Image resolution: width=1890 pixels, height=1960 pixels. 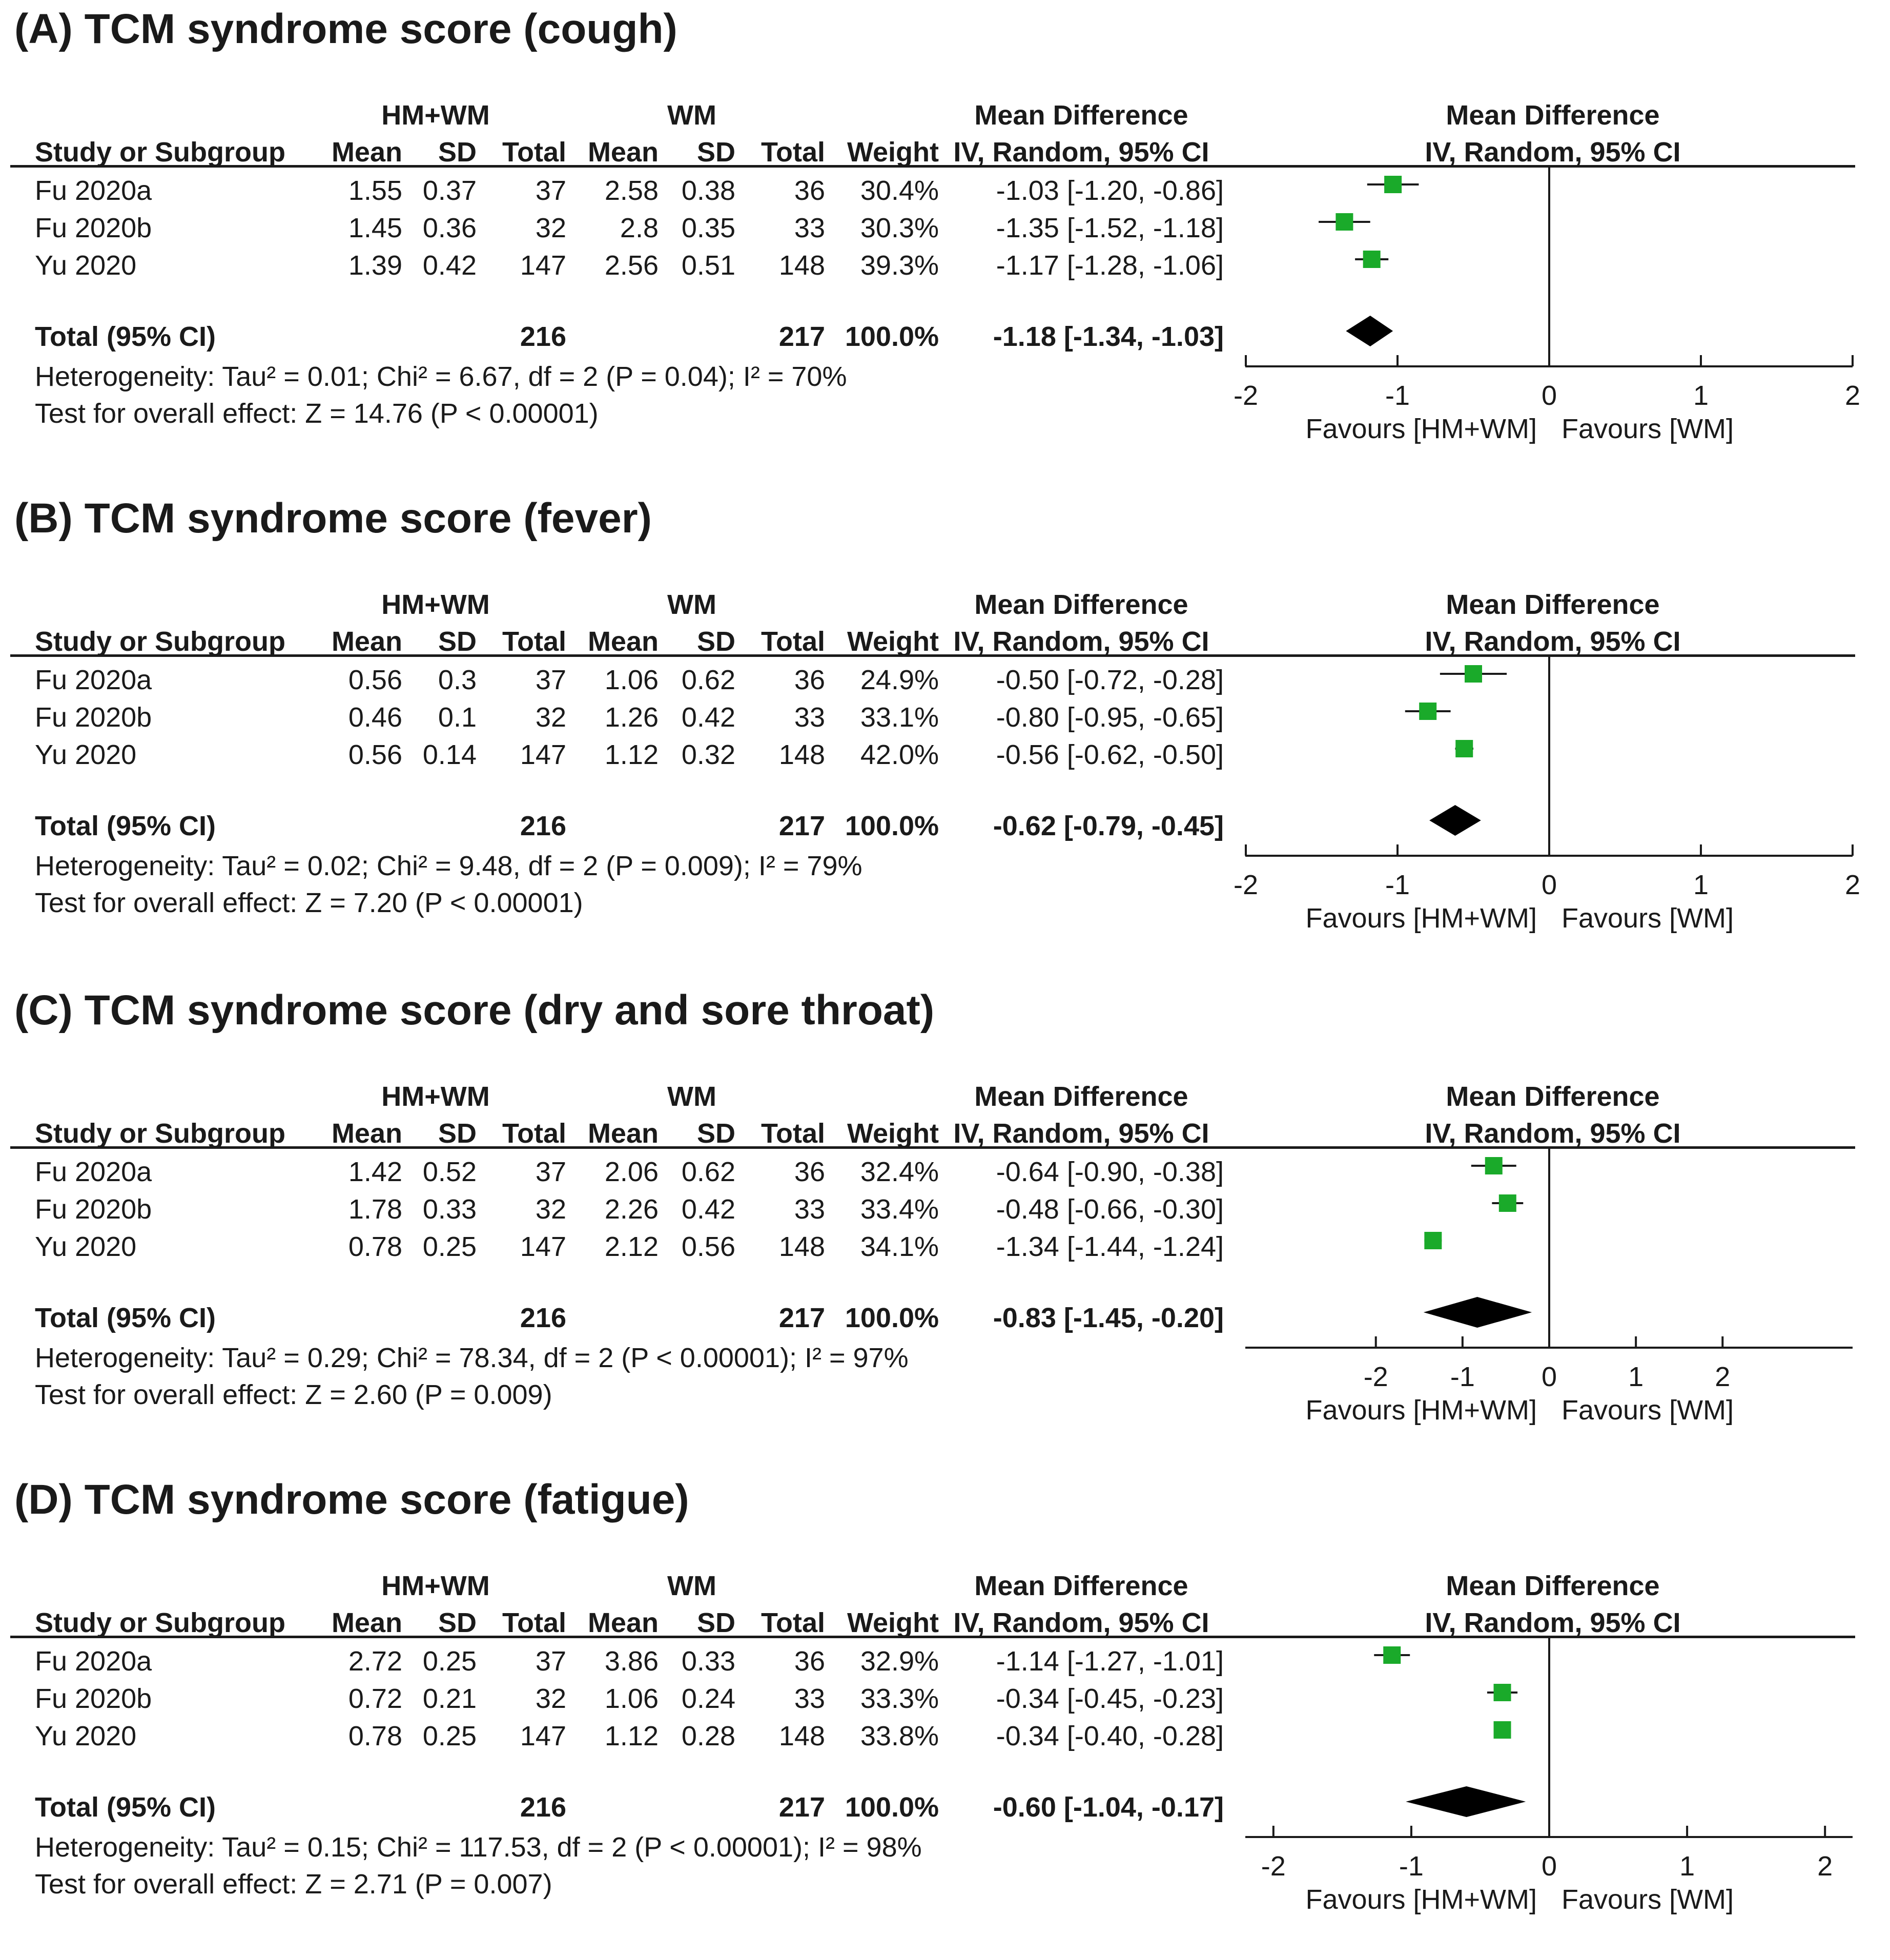 What do you see at coordinates (631, 1246) in the screenshot?
I see `wm-mean: 2.12` at bounding box center [631, 1246].